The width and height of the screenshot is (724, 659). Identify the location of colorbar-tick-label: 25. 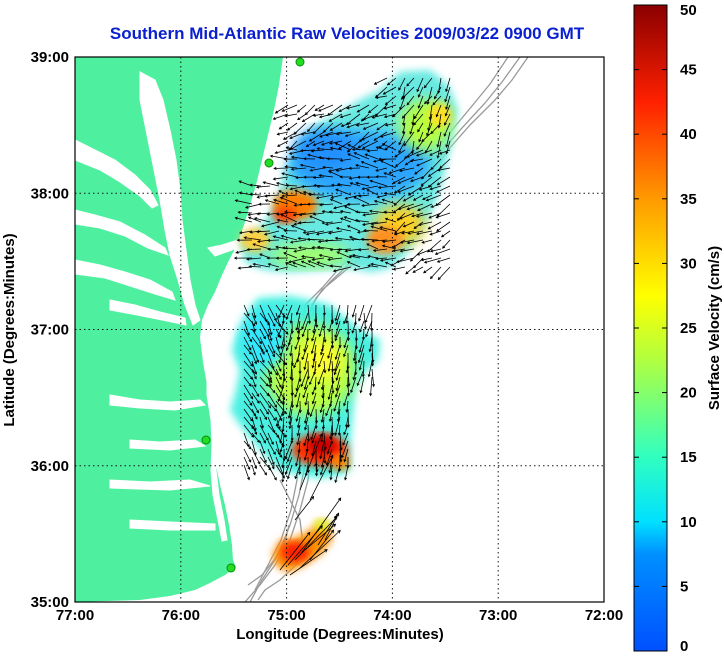
(688, 328).